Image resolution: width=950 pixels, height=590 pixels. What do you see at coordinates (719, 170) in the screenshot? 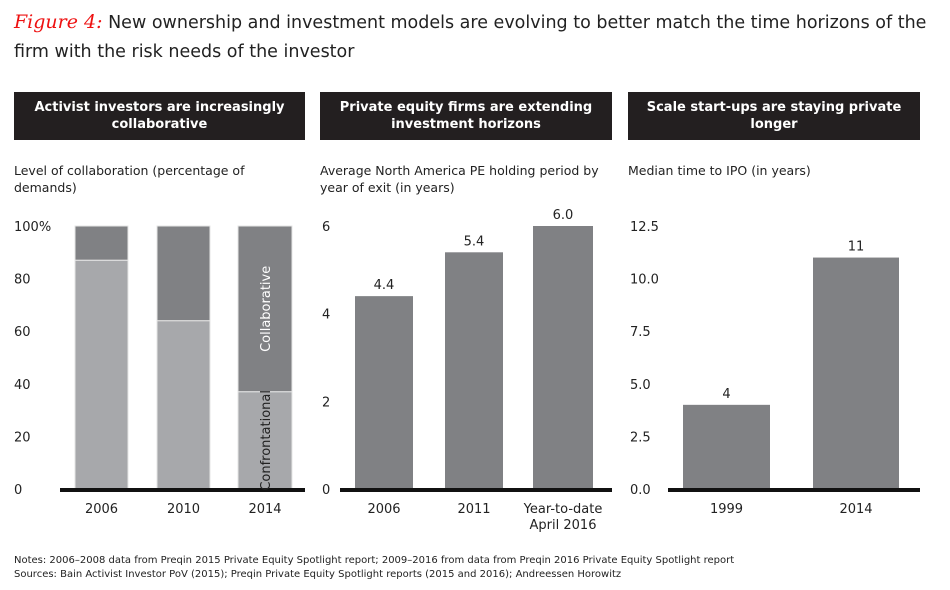
I see `panel-subtitle-3: Median time to IPO (in years)` at bounding box center [719, 170].